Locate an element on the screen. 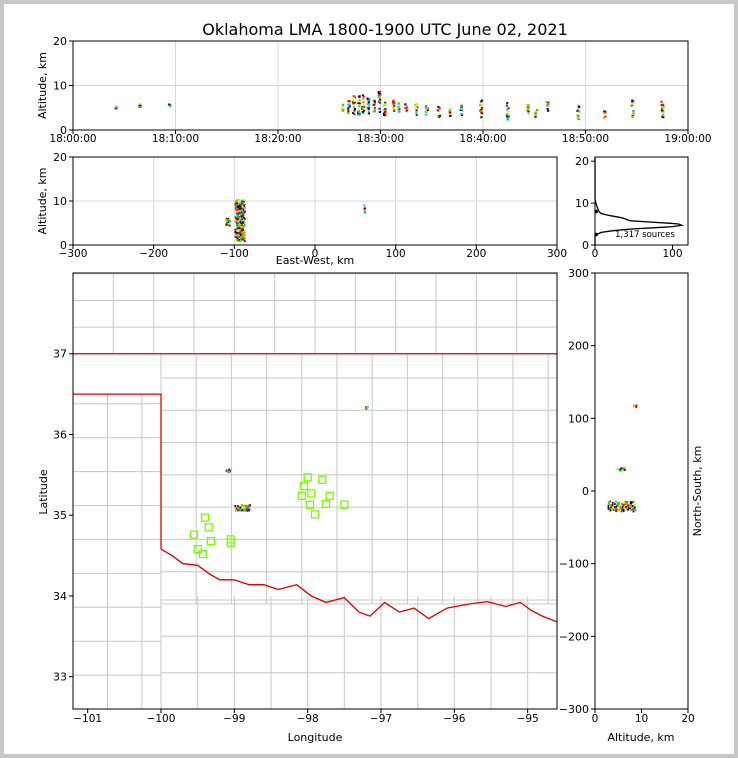  p1-sources is located at coordinates (389, 105).